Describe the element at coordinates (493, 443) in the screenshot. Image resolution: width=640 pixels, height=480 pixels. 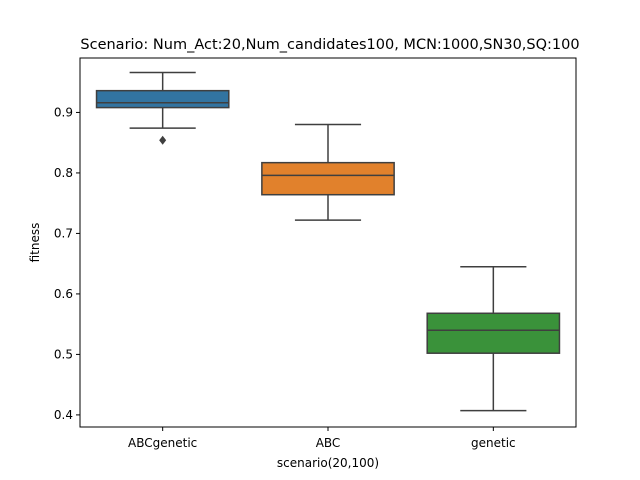
I see `x-tick-label: genetic` at that location.